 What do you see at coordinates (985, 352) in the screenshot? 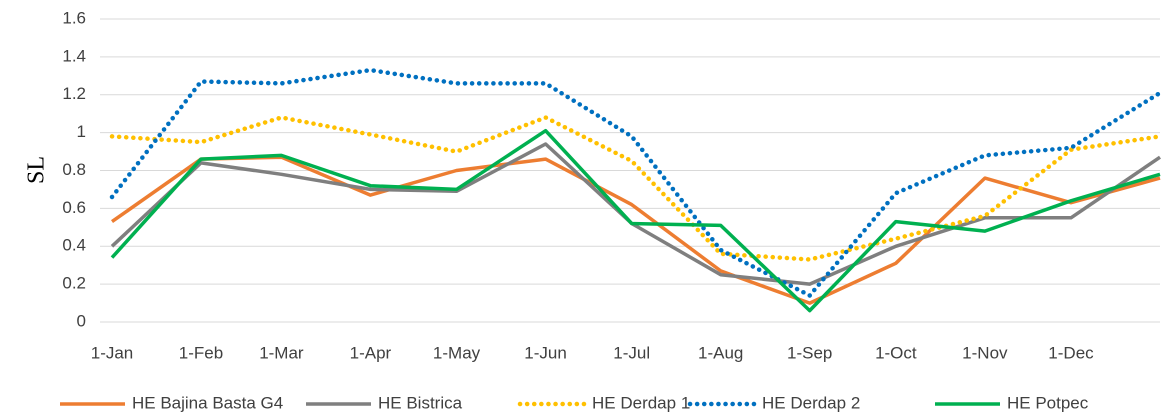
I see `x-tick-label: 1-Nov` at bounding box center [985, 352].